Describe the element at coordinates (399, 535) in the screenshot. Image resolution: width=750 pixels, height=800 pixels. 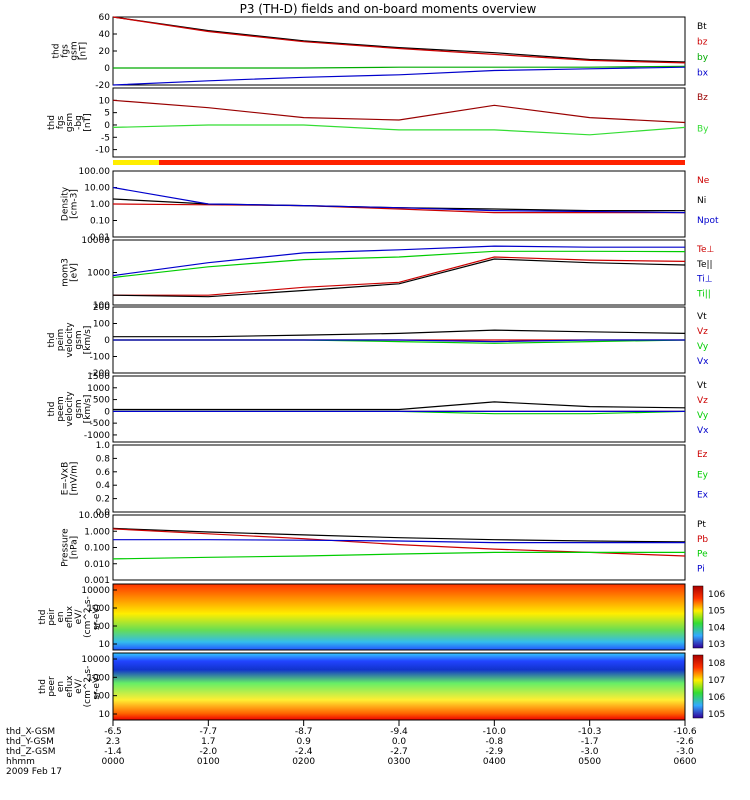
I see `series-pressure-pt` at that location.